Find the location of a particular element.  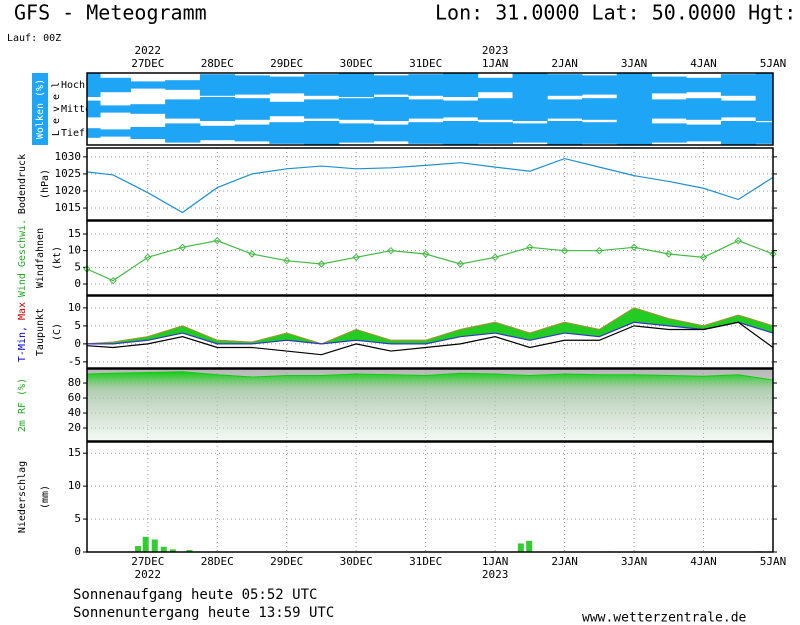

level-label: Mittel is located at coordinates (79, 109).